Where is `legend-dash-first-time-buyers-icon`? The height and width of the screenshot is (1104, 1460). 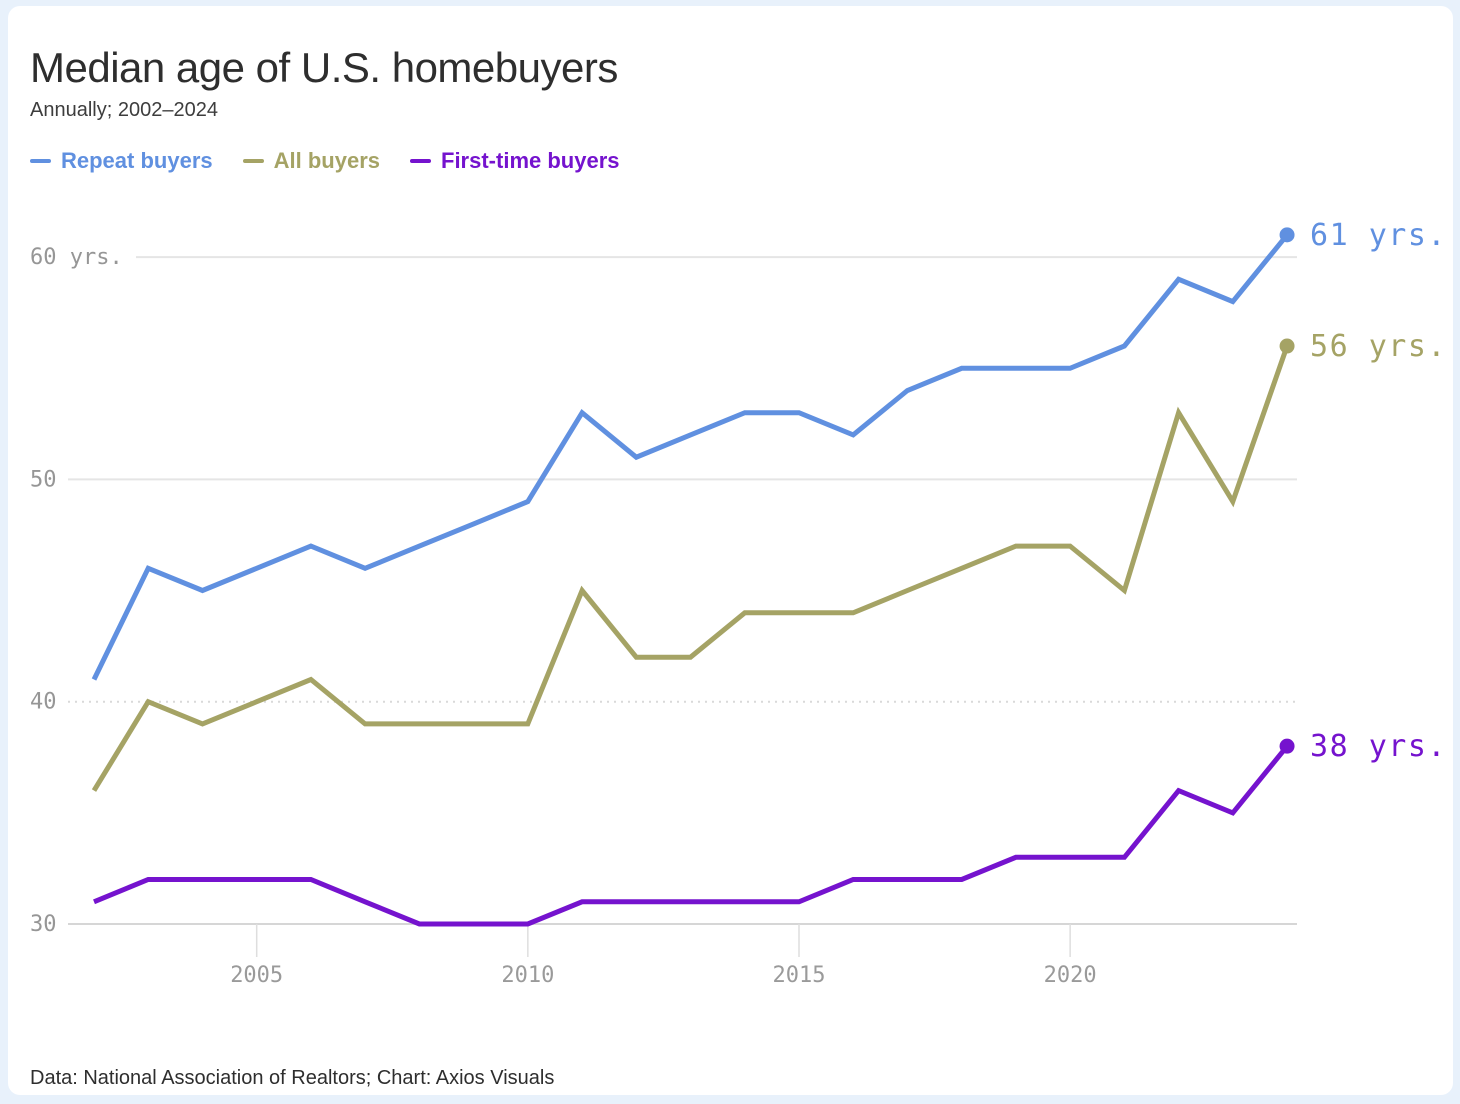 legend-dash-first-time-buyers-icon is located at coordinates (420, 161).